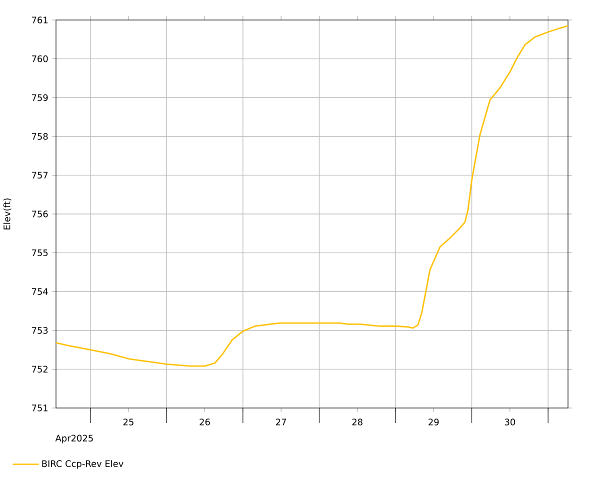 Image resolution: width=601 pixels, height=480 pixels. I want to click on y-tick-label: 759, so click(40, 97).